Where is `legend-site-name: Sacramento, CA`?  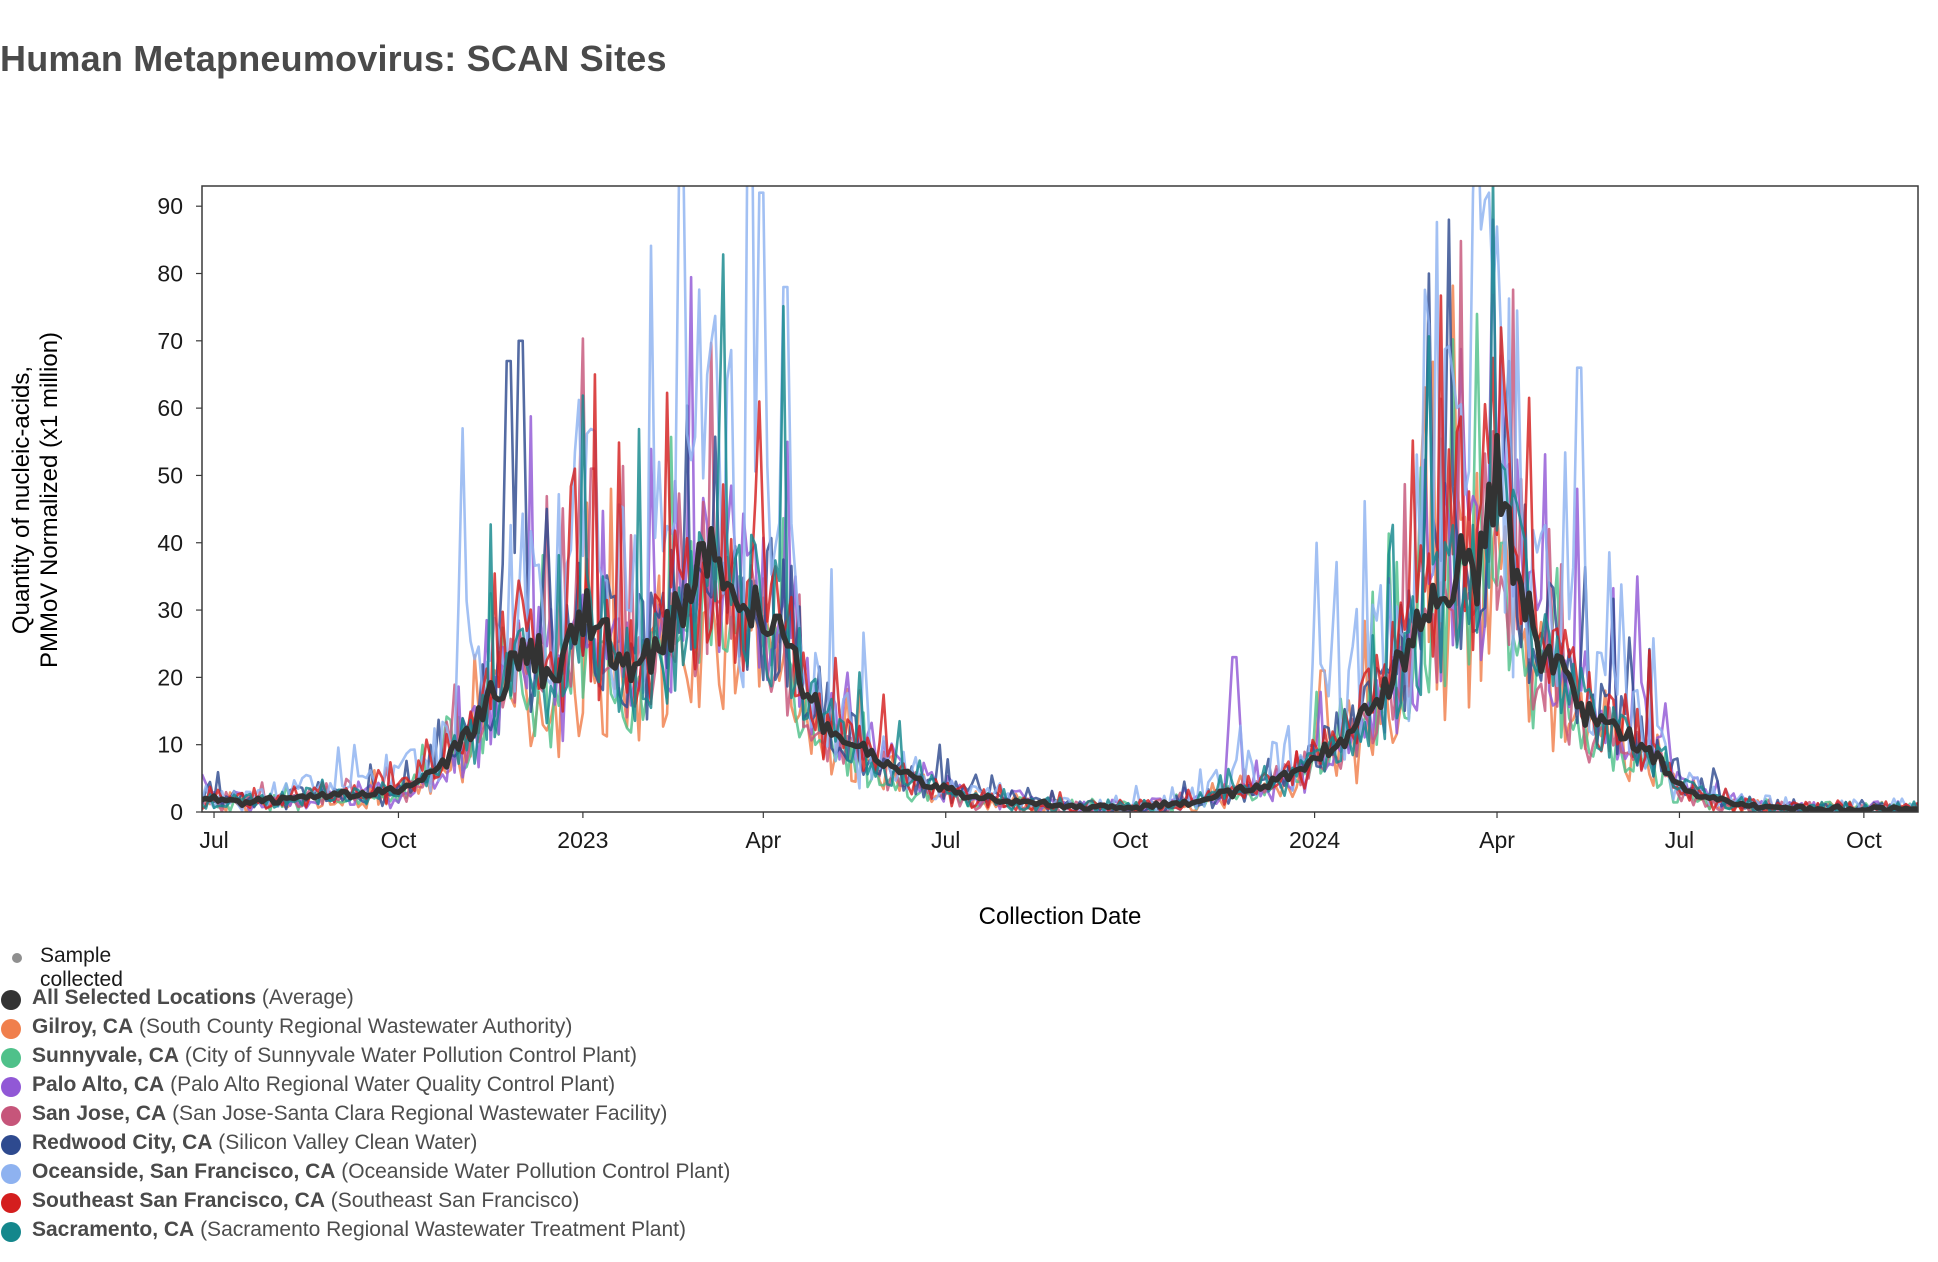 legend-site-name: Sacramento, CA is located at coordinates (113, 1229).